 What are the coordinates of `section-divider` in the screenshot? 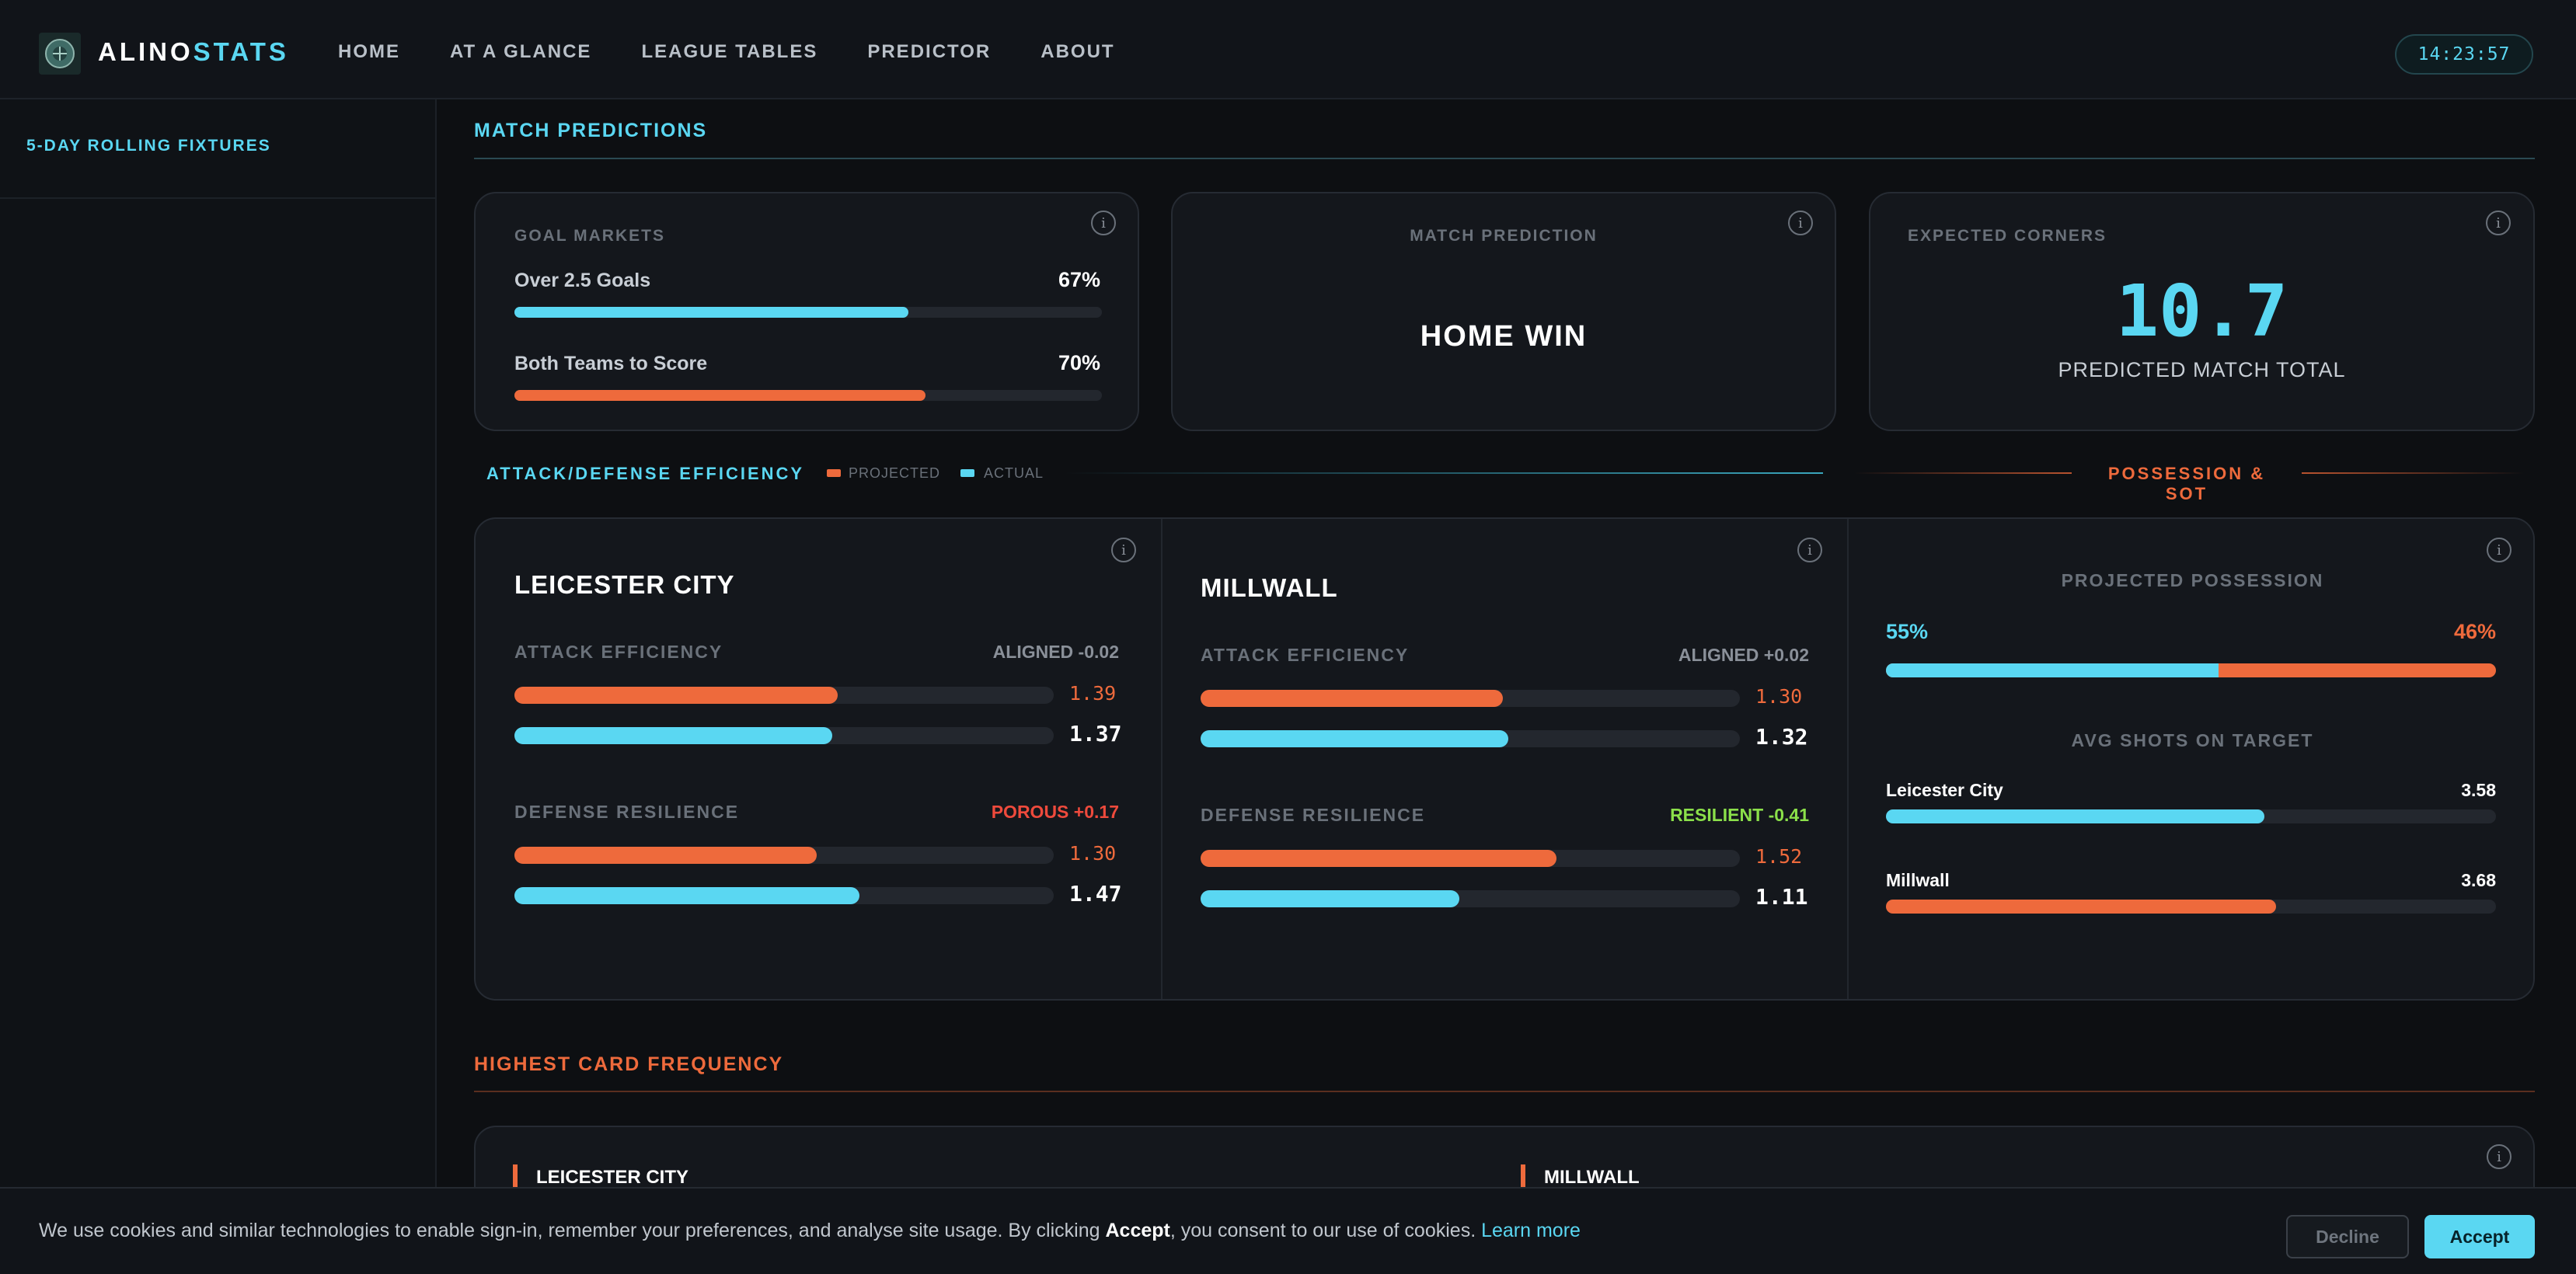 It's located at (1504, 158).